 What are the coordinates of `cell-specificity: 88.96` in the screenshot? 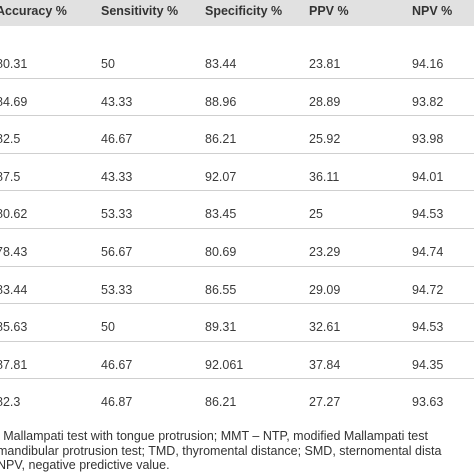 It's located at (221, 101).